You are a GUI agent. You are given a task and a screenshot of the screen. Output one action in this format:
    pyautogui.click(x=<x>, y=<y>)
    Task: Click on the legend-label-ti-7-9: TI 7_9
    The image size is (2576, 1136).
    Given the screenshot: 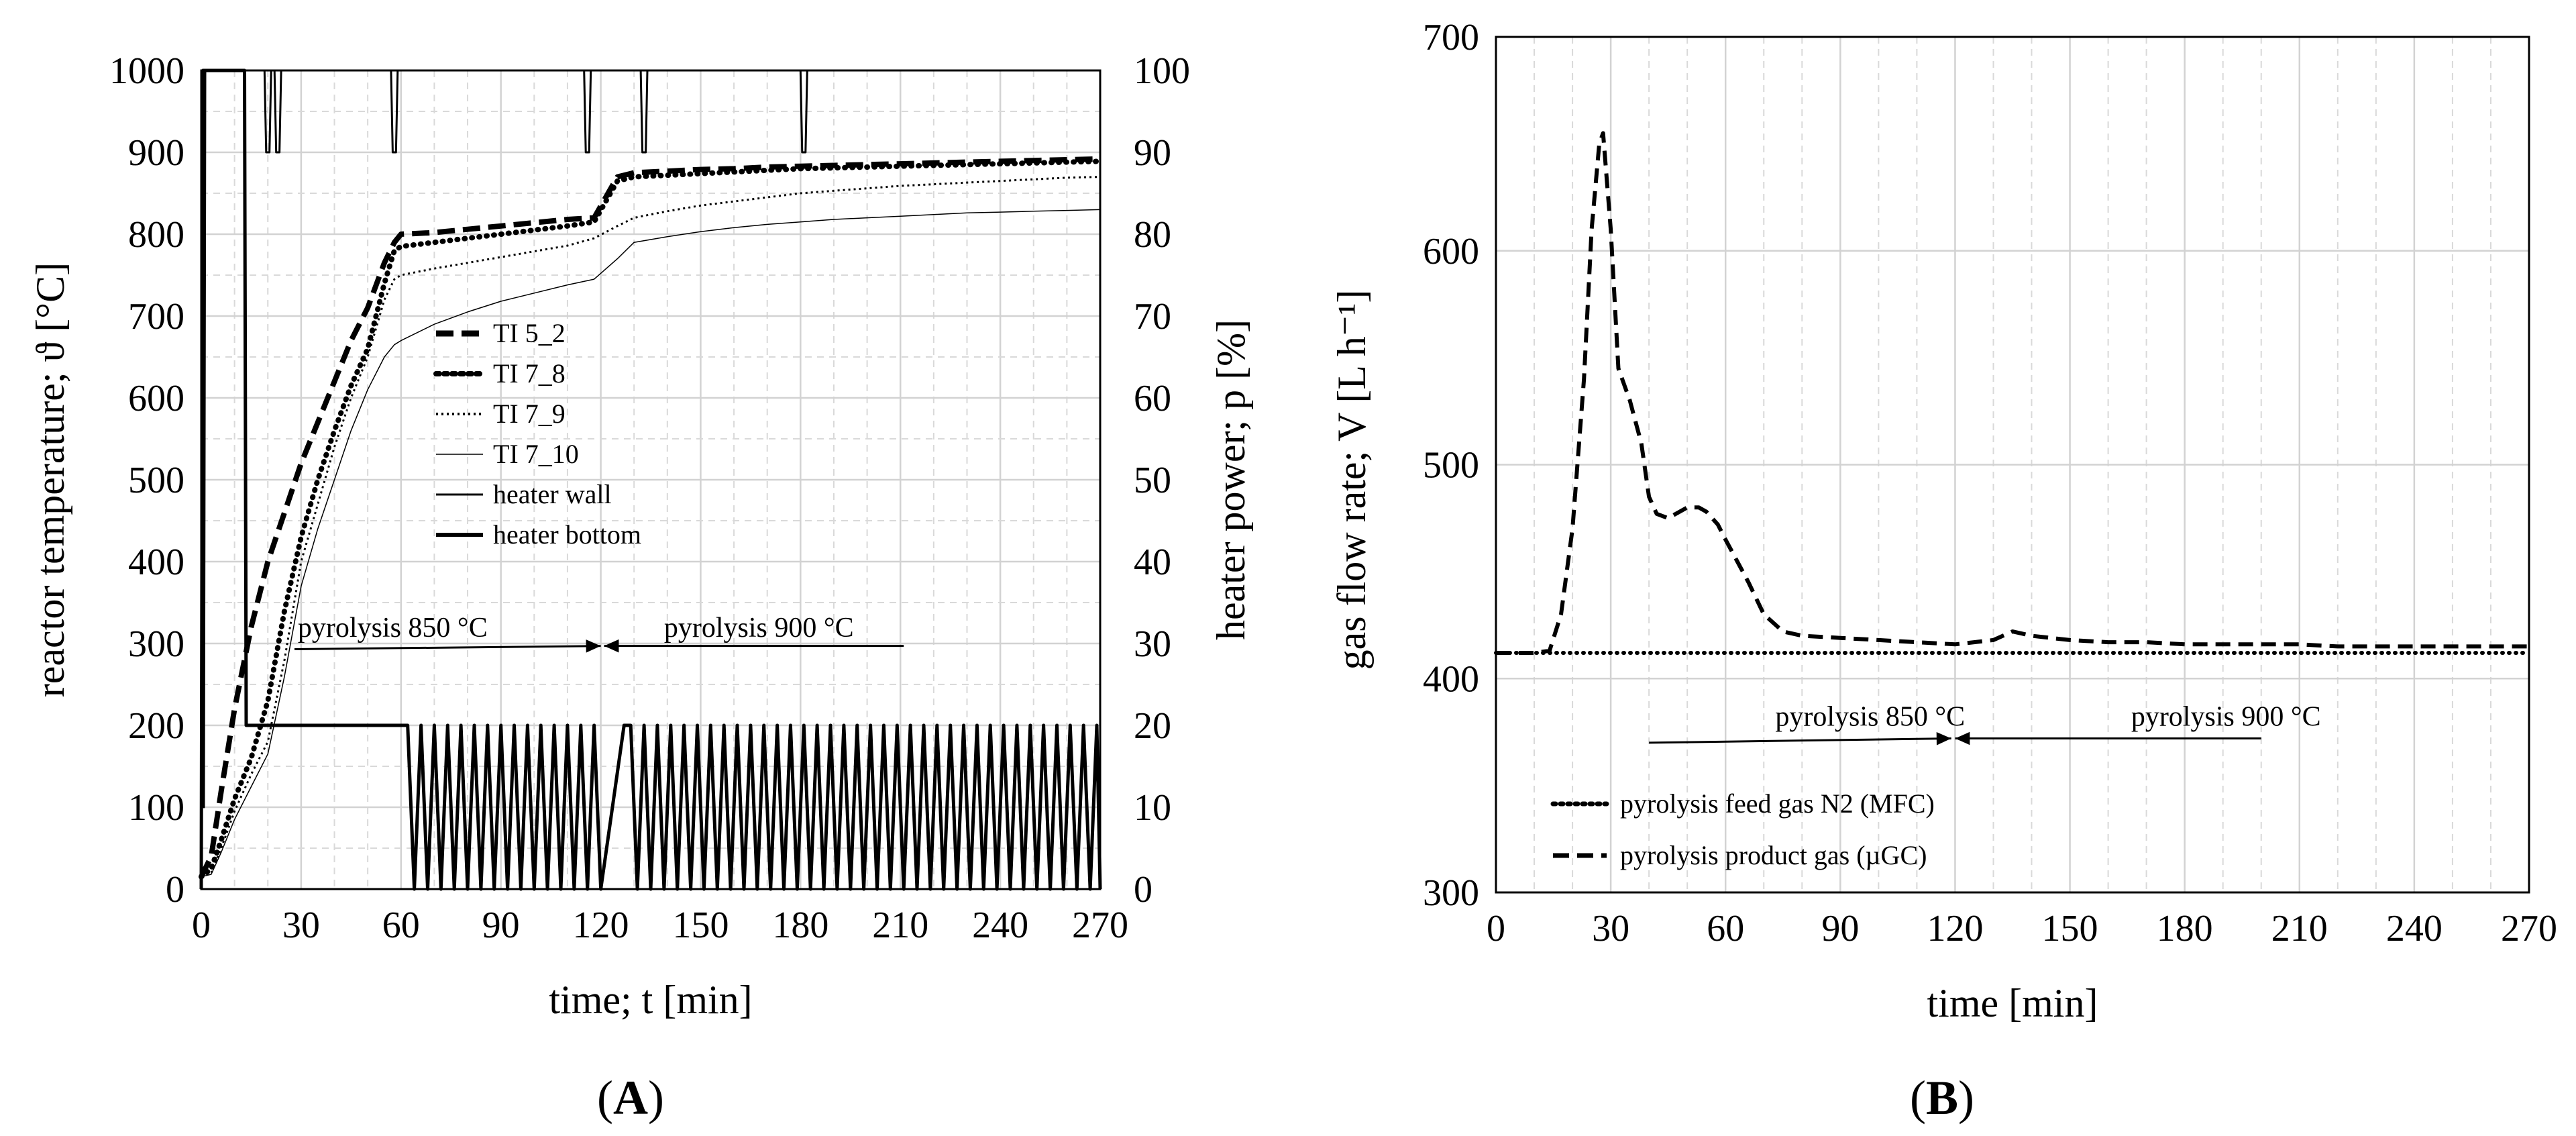 What is the action you would take?
    pyautogui.click(x=529, y=414)
    